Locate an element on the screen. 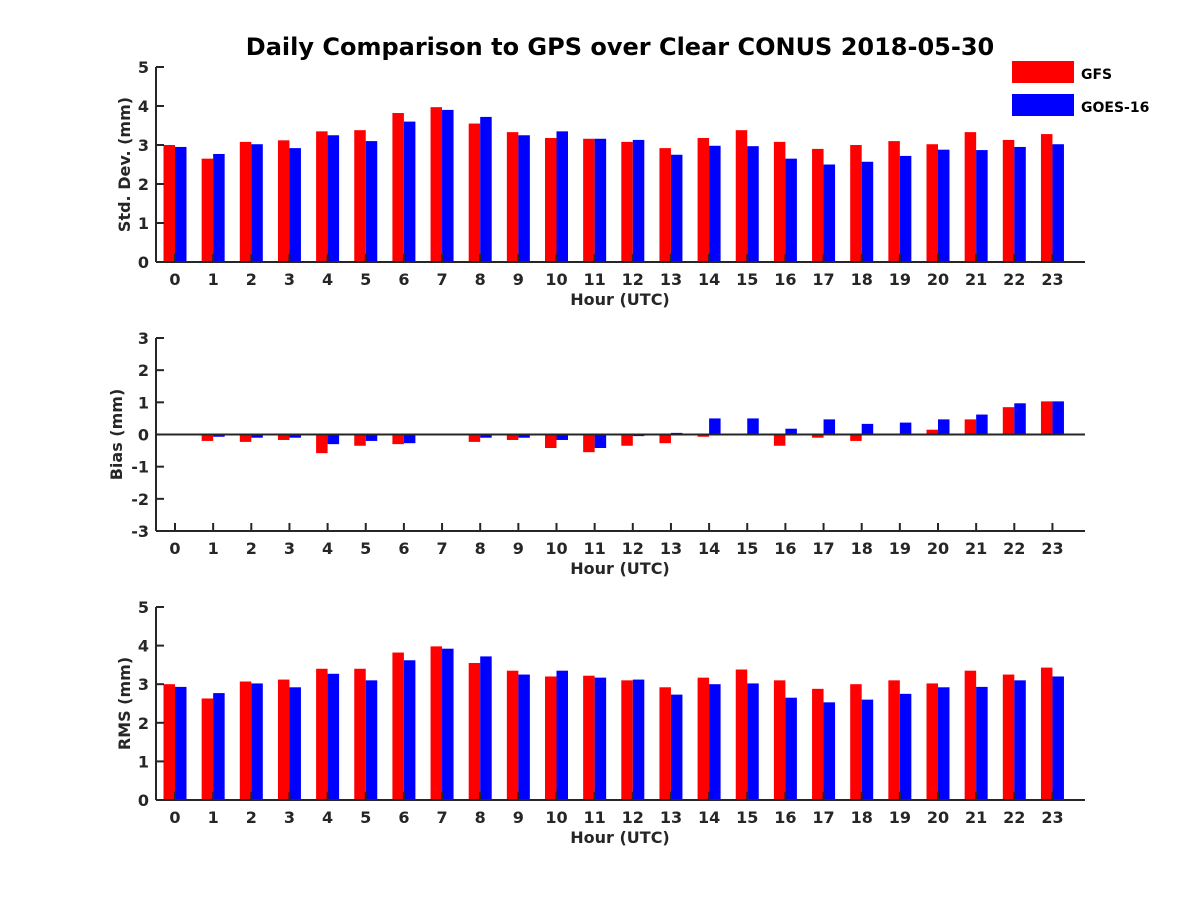  x-tick-label: 0 is located at coordinates (174, 817).